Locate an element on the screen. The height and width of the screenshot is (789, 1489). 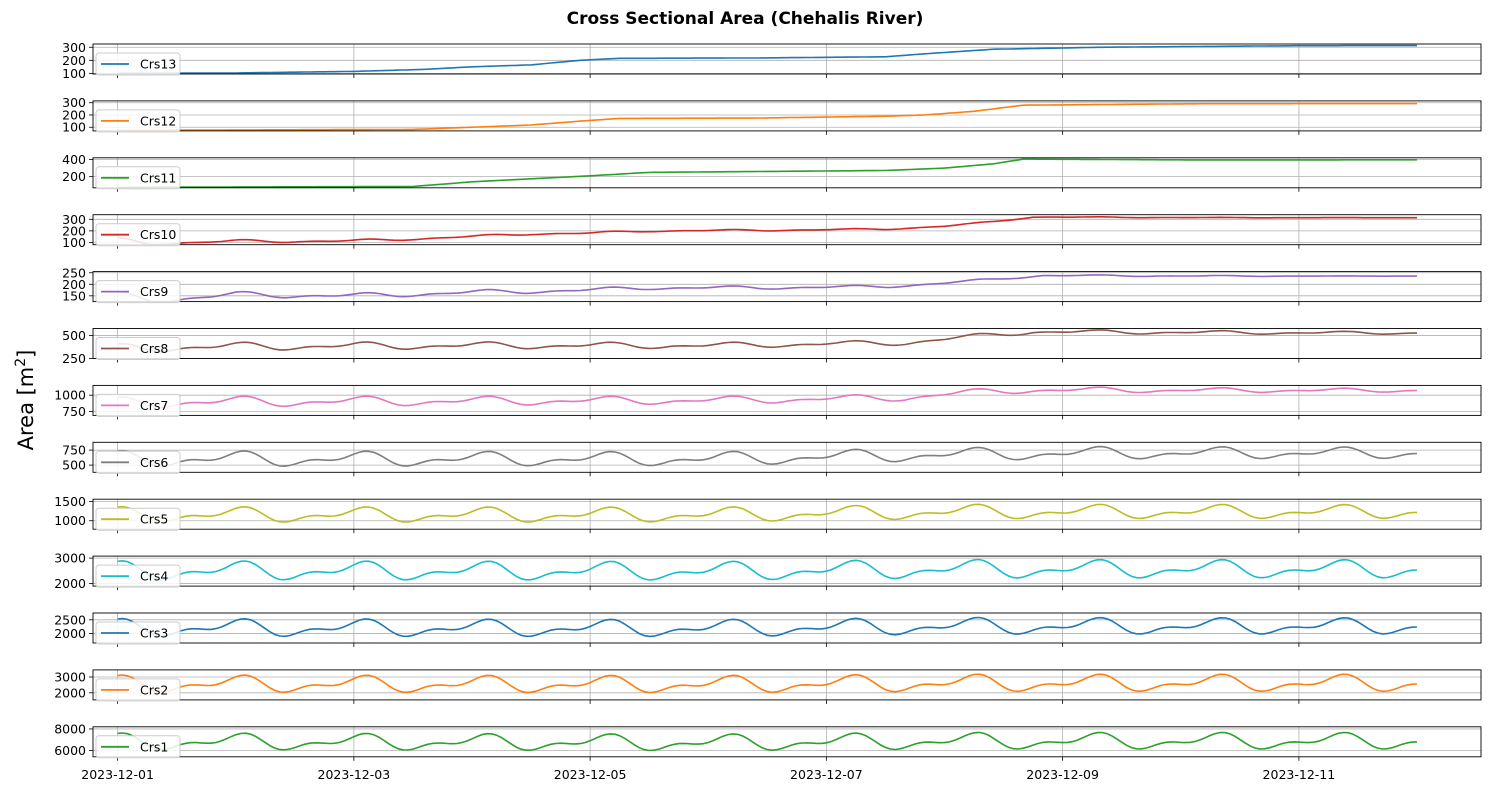
legend-crs10: Crs10 is located at coordinates (138, 235).